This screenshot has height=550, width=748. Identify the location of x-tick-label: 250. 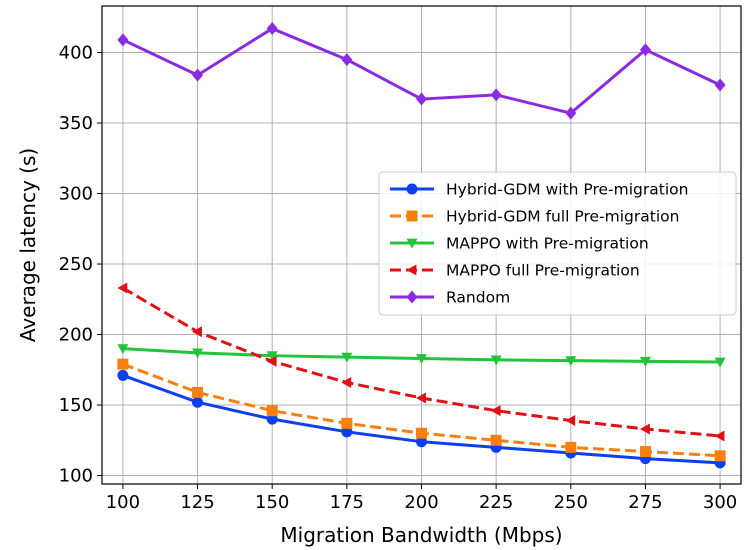
(571, 502).